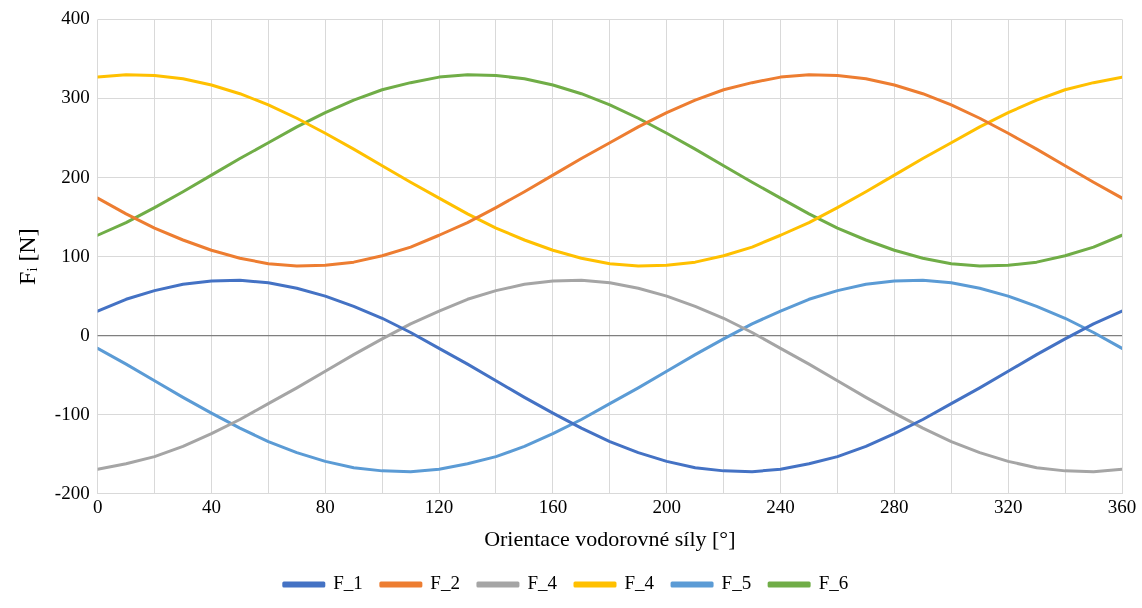 This screenshot has width=1142, height=608. I want to click on x-tick-label: 40, so click(211, 507).